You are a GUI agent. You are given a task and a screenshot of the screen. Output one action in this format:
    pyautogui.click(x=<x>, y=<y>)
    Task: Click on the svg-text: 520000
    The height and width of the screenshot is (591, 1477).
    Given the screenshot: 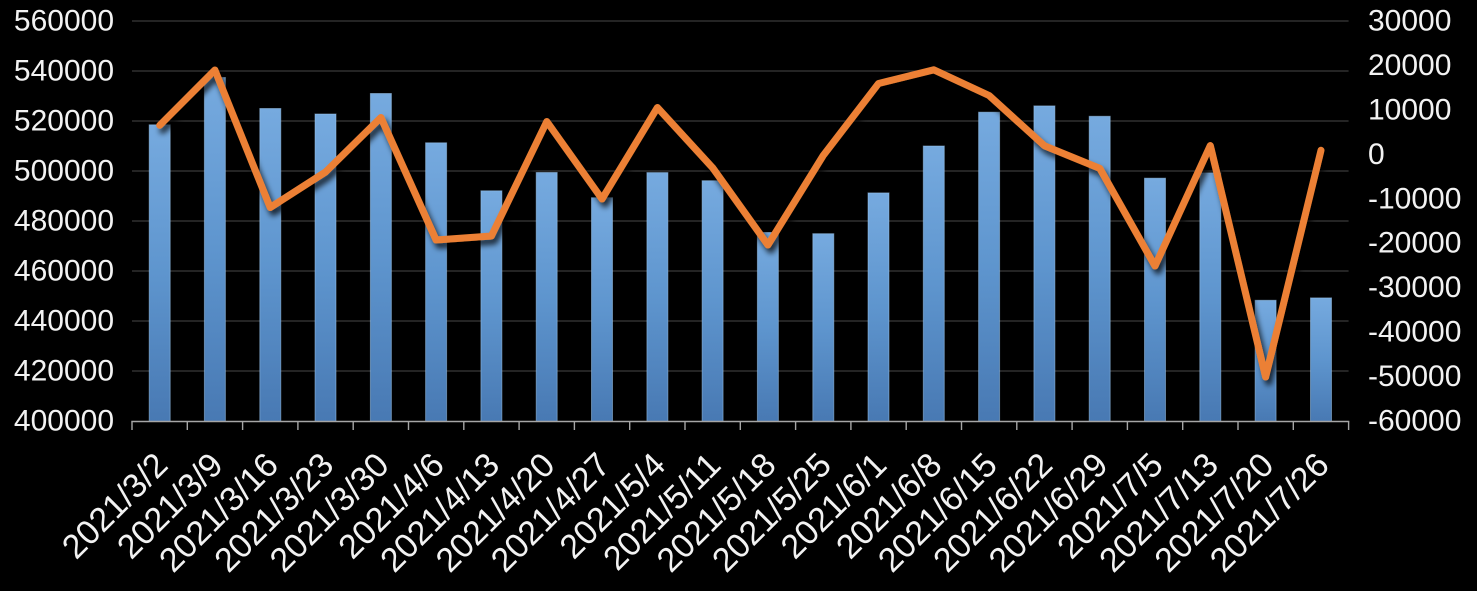 What is the action you would take?
    pyautogui.click(x=64, y=121)
    